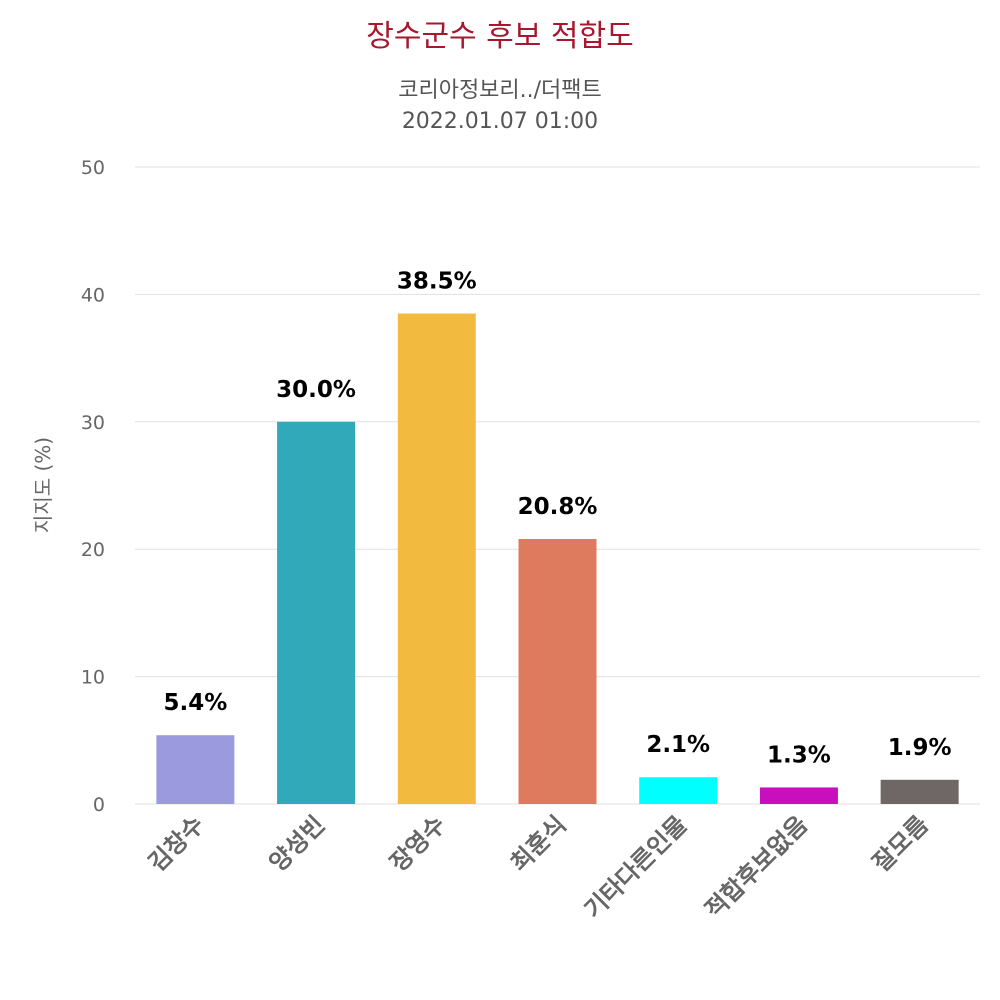  What do you see at coordinates (500, 90) in the screenshot?
I see `chart-subtitle-source: 코리아정보리../더팩트` at bounding box center [500, 90].